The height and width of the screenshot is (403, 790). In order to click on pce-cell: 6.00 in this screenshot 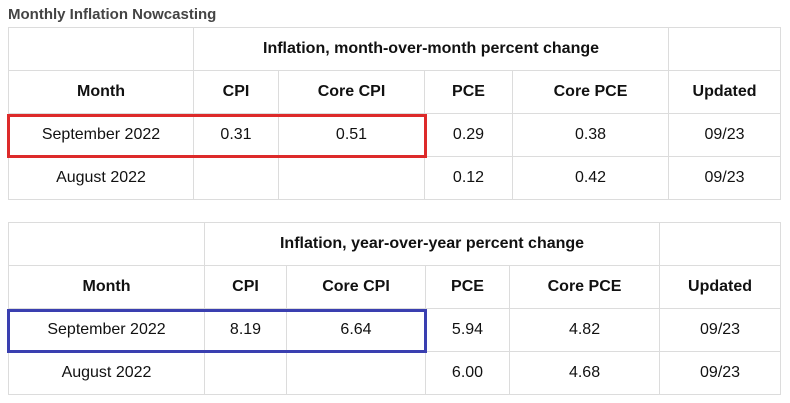, I will do `click(467, 373)`.